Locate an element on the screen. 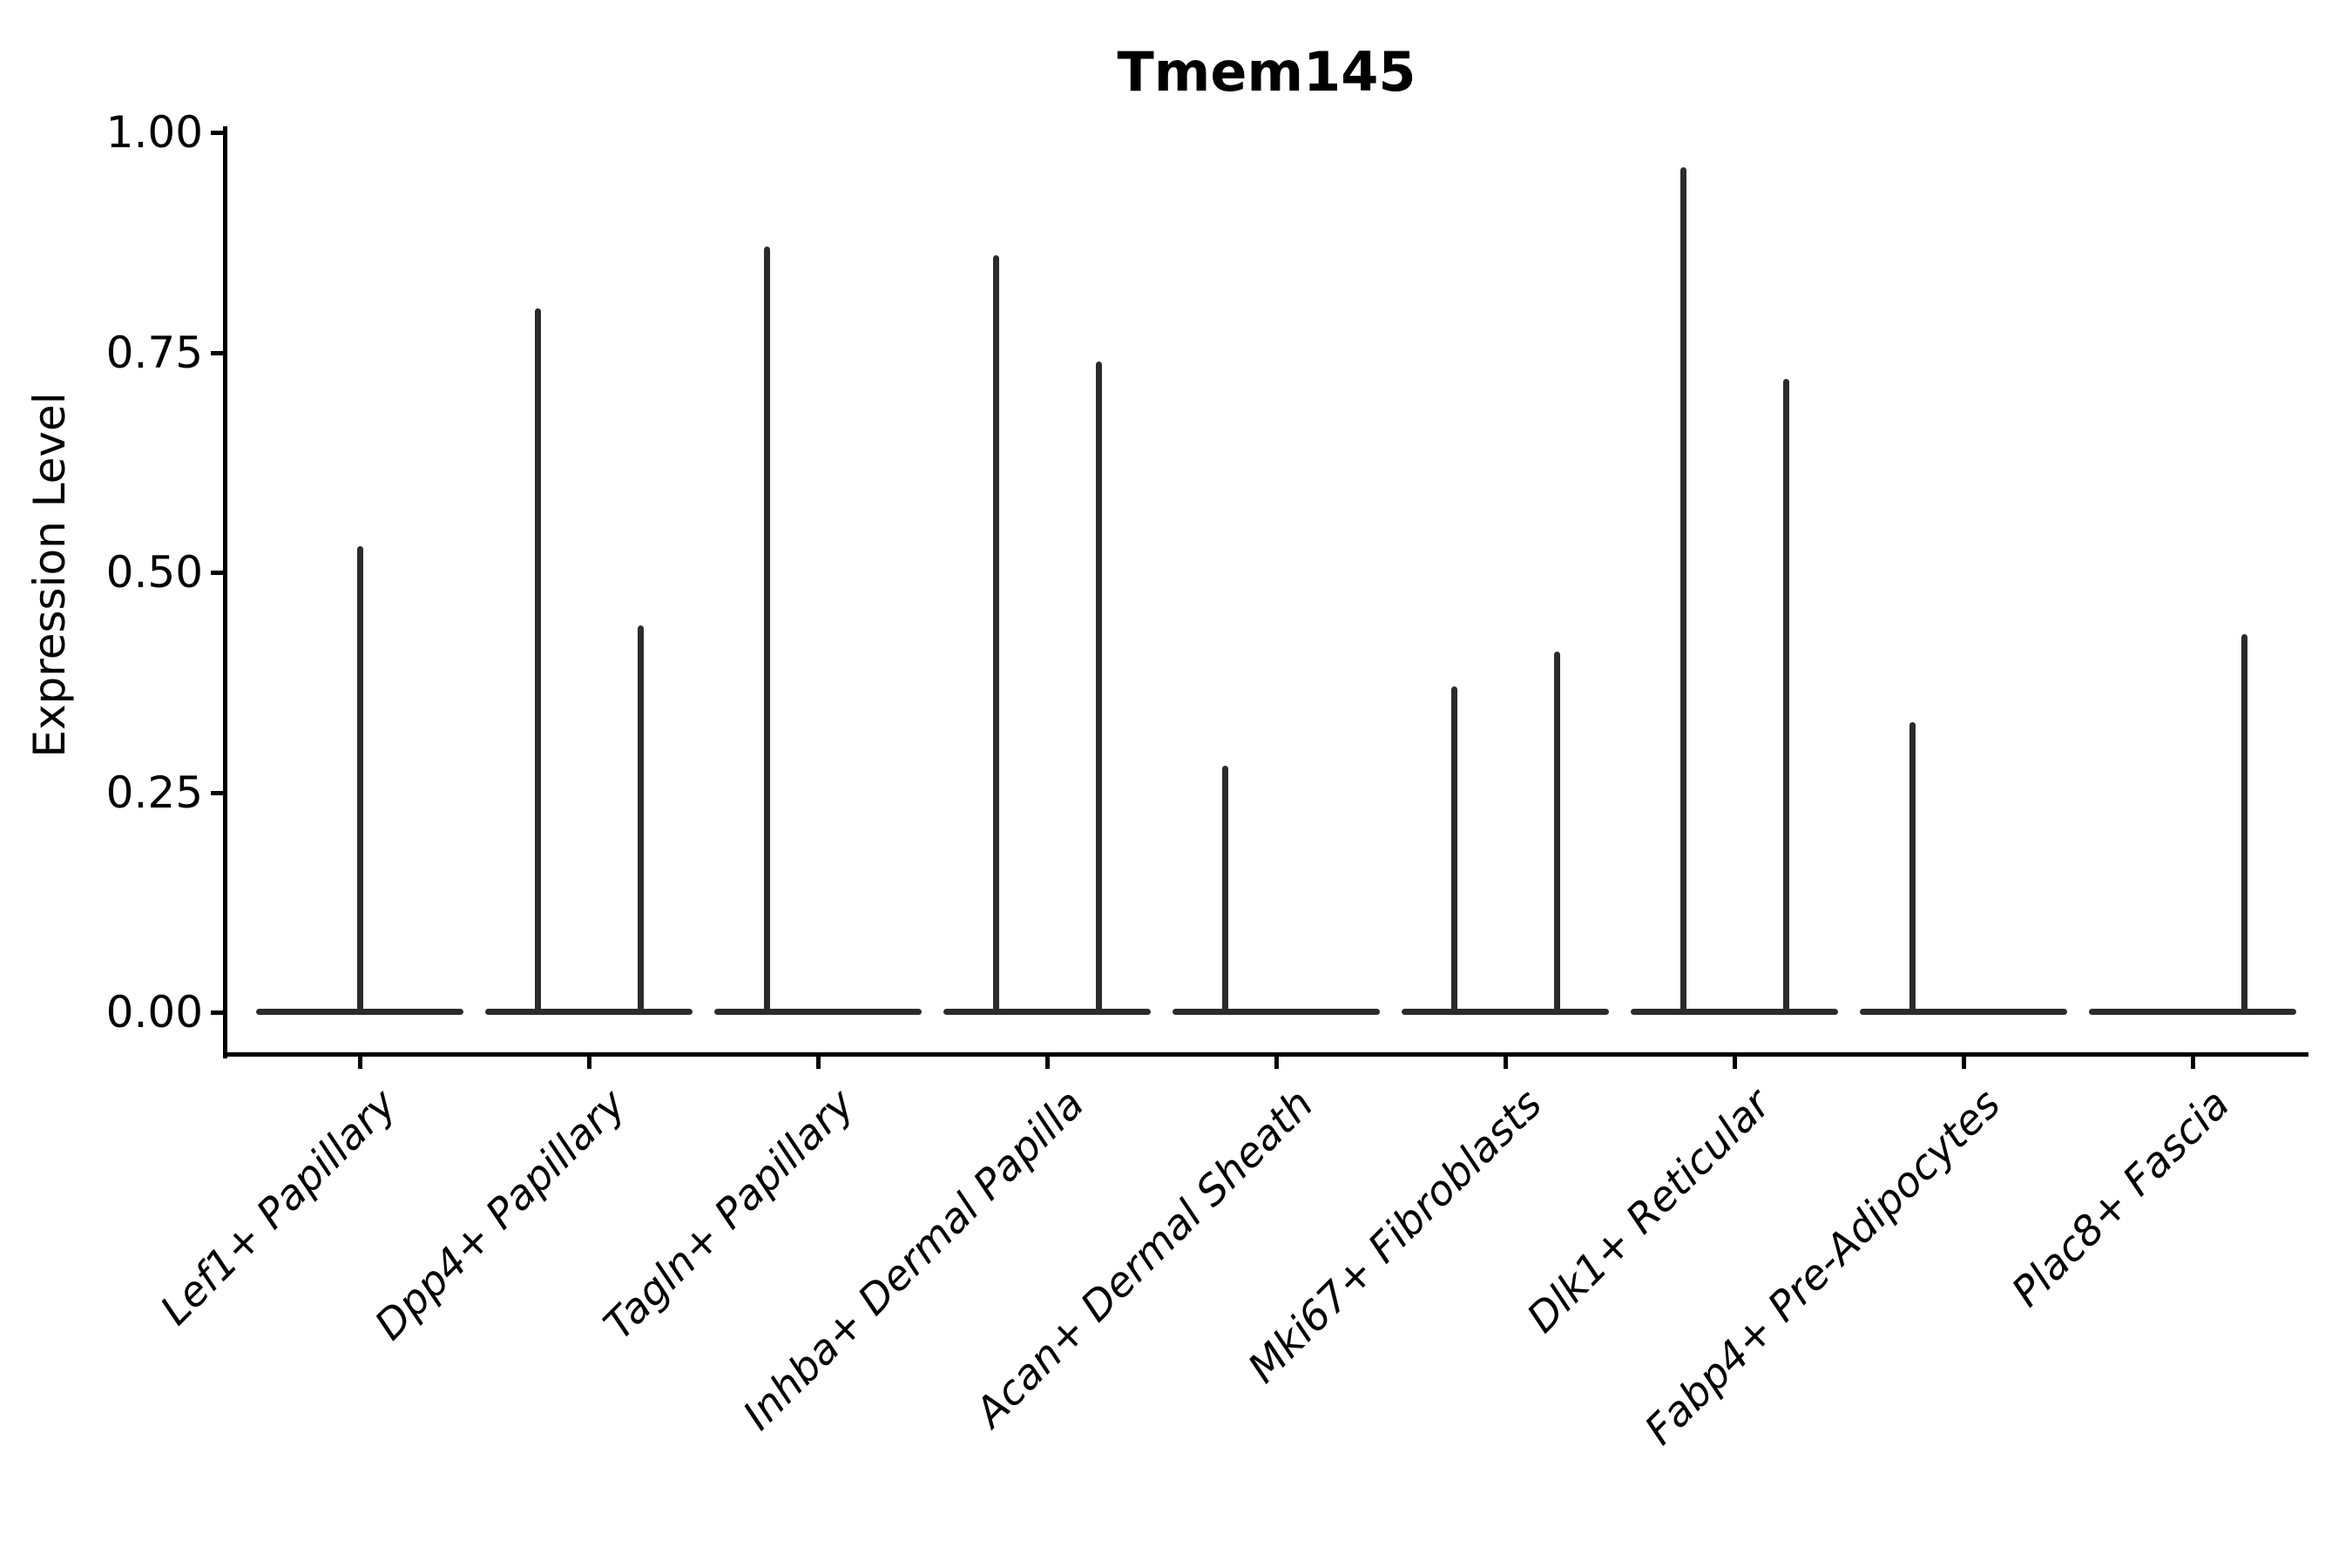 This screenshot has height=1568, width=2352. x-axis-spine is located at coordinates (1265, 1054).